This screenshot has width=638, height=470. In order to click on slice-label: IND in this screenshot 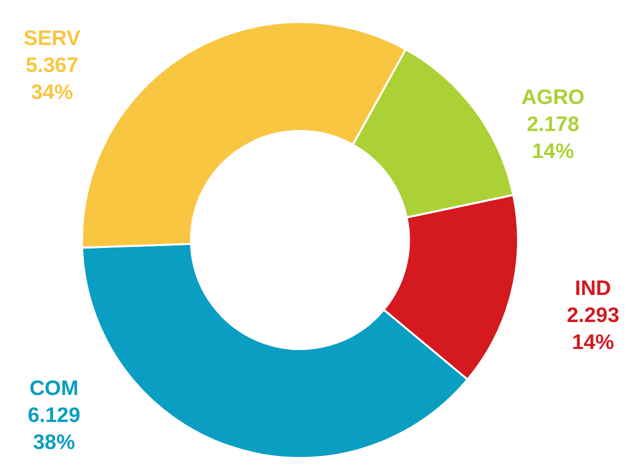, I will do `click(593, 288)`.